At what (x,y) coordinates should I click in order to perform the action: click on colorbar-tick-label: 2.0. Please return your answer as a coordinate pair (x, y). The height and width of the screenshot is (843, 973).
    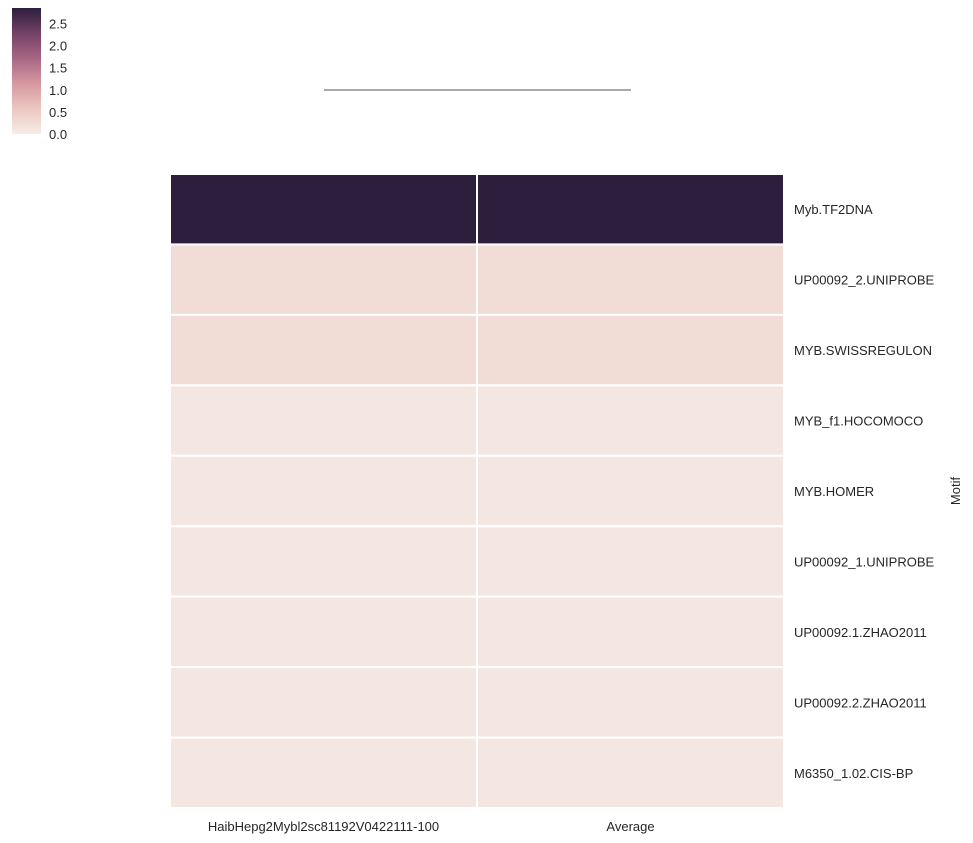
    Looking at the image, I should click on (58, 46).